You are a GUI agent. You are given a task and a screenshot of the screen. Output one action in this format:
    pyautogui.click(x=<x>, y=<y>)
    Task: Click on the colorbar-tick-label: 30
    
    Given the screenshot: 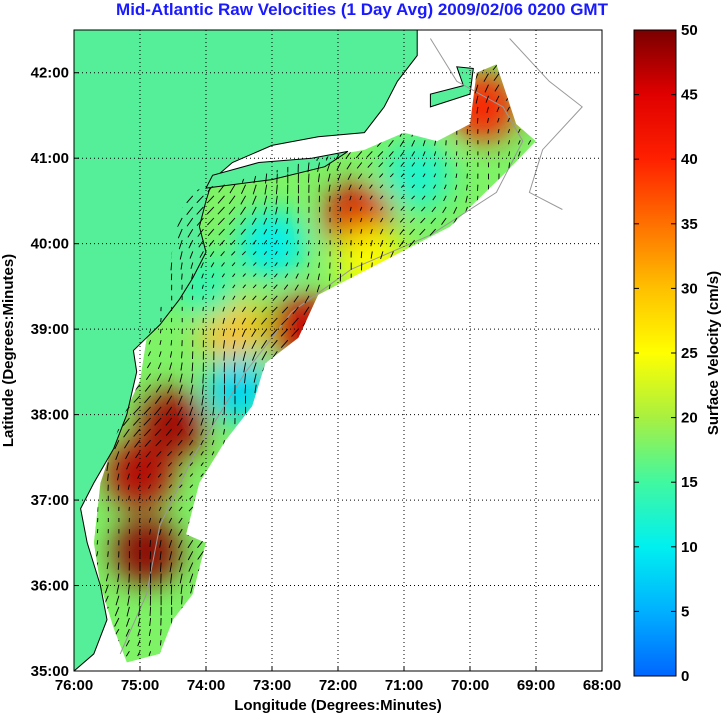 What is the action you would take?
    pyautogui.click(x=689, y=288)
    